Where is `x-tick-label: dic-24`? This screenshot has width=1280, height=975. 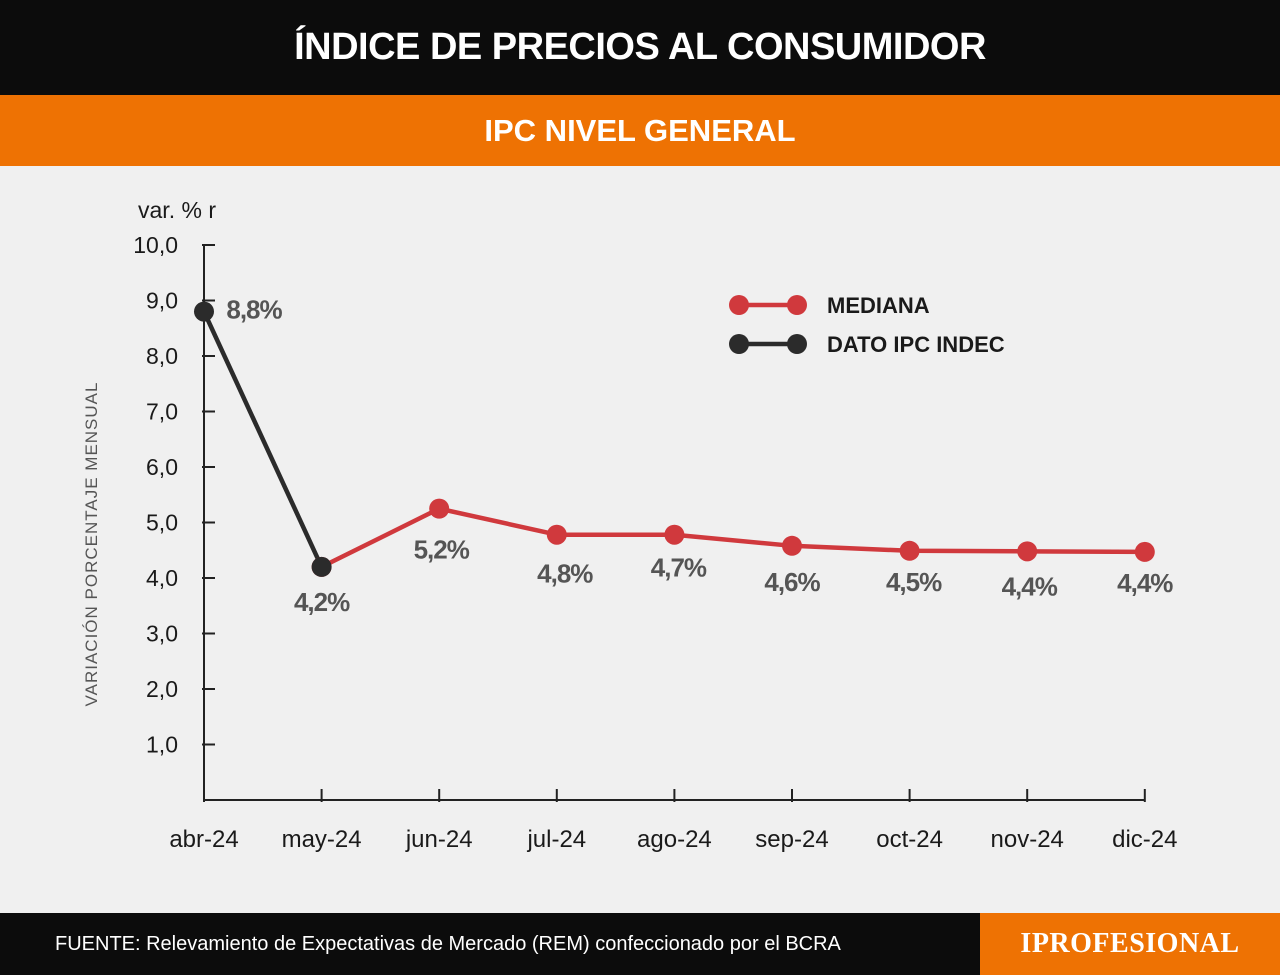 x-tick-label: dic-24 is located at coordinates (1144, 839).